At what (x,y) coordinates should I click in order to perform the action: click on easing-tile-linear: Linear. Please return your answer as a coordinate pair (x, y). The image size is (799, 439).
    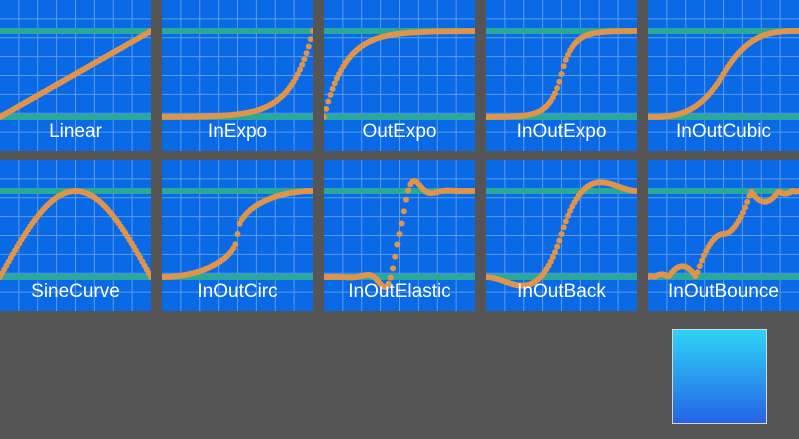
    Looking at the image, I should click on (75, 75).